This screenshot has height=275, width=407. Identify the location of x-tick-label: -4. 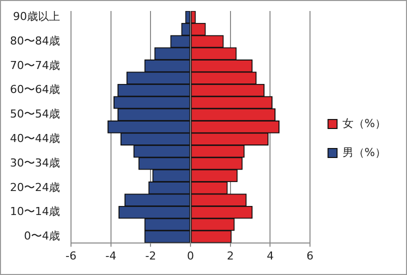
(110, 255).